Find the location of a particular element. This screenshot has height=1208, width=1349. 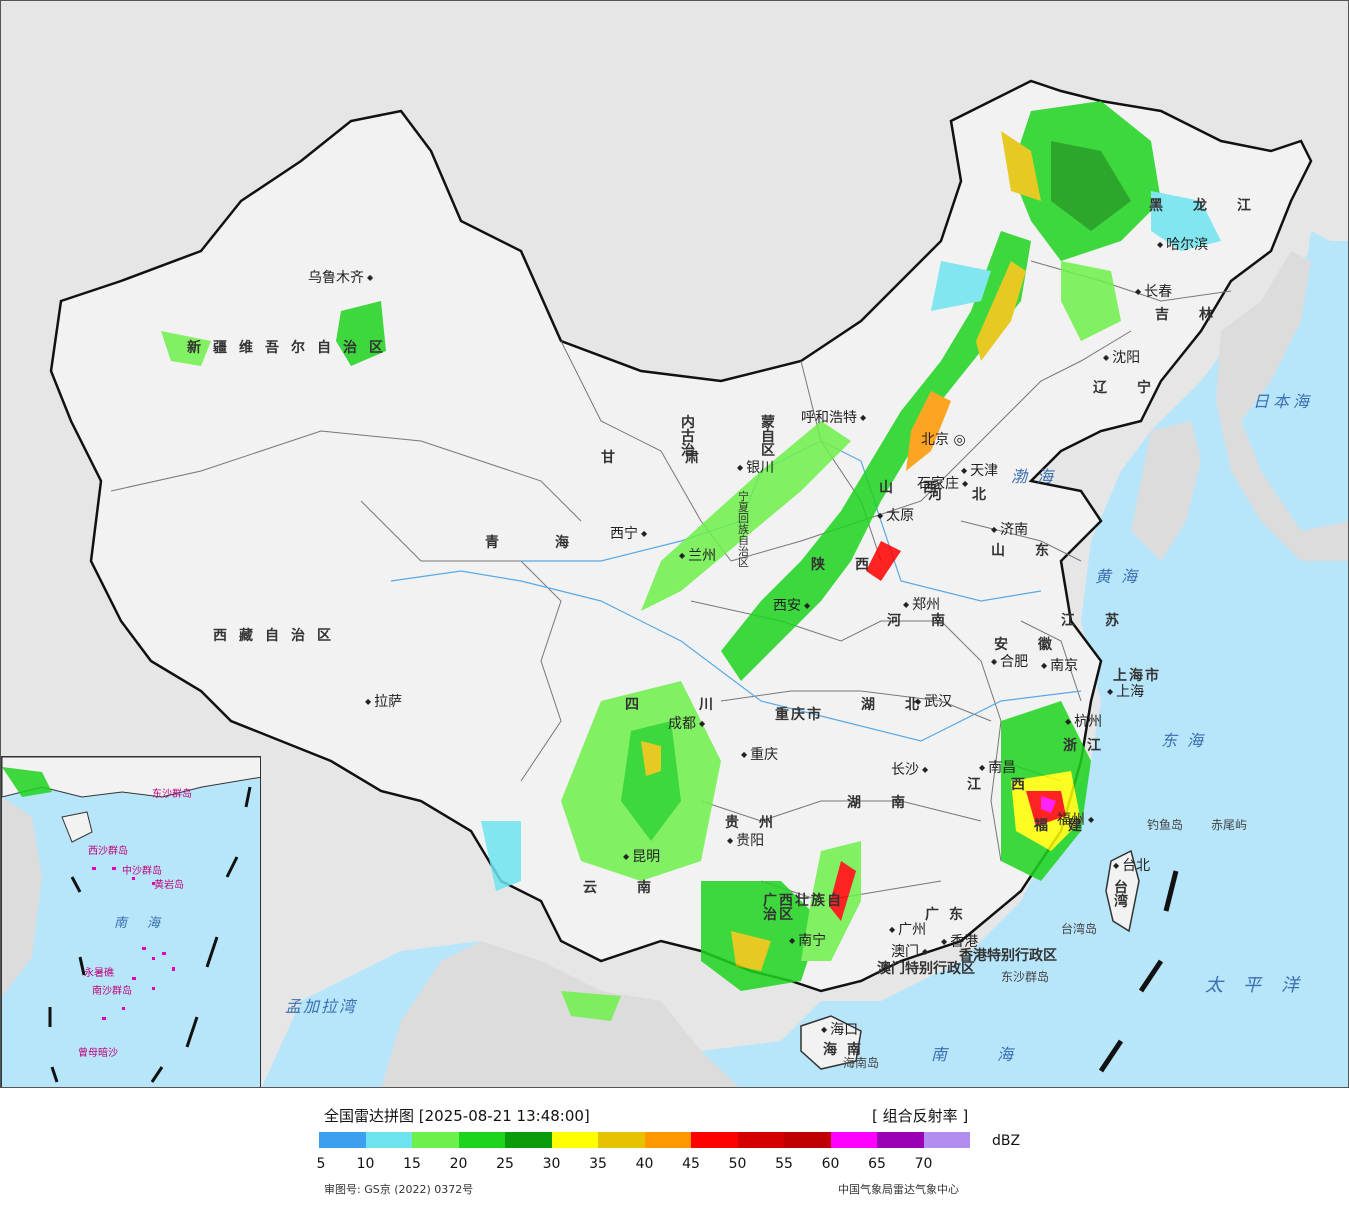

island-taiwan: 台湾岛 is located at coordinates (1079, 929).